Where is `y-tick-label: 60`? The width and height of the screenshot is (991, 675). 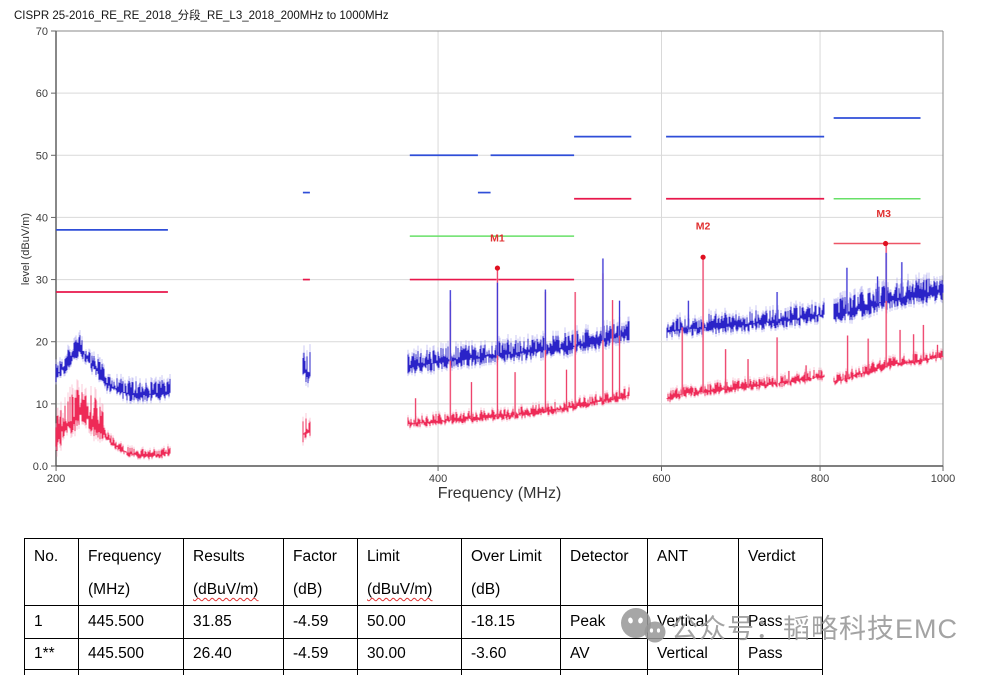 y-tick-label: 60 is located at coordinates (42, 94).